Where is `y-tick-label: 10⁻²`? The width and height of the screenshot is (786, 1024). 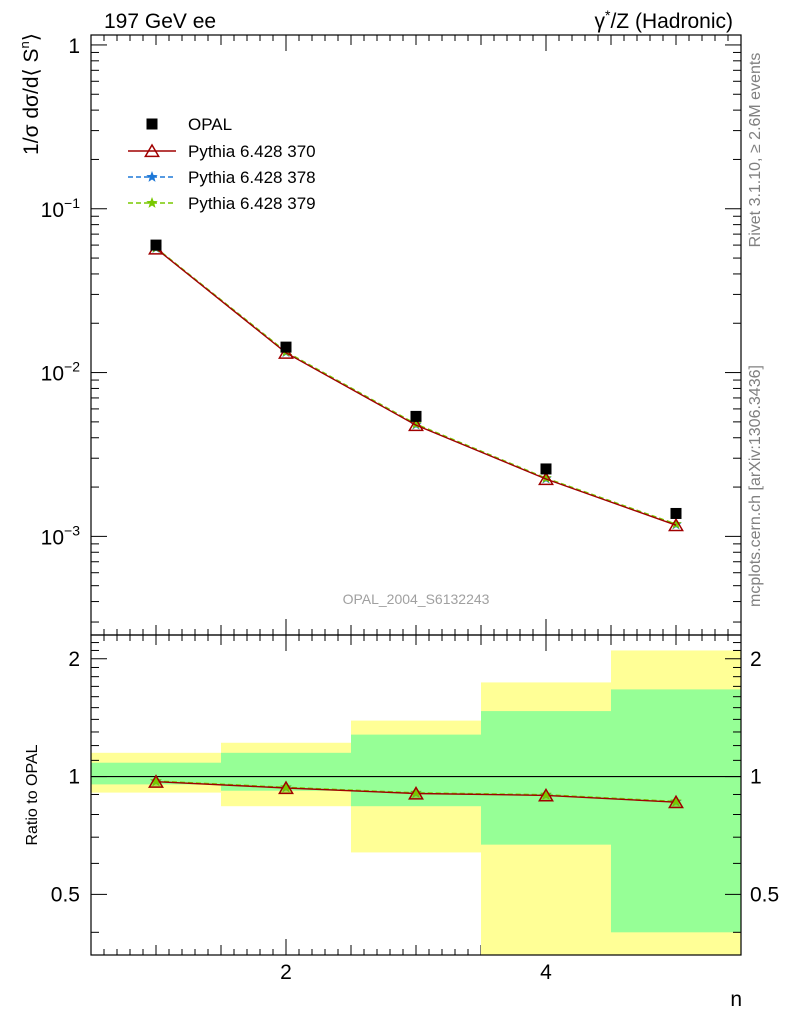
y-tick-label: 10⁻² is located at coordinates (61, 372).